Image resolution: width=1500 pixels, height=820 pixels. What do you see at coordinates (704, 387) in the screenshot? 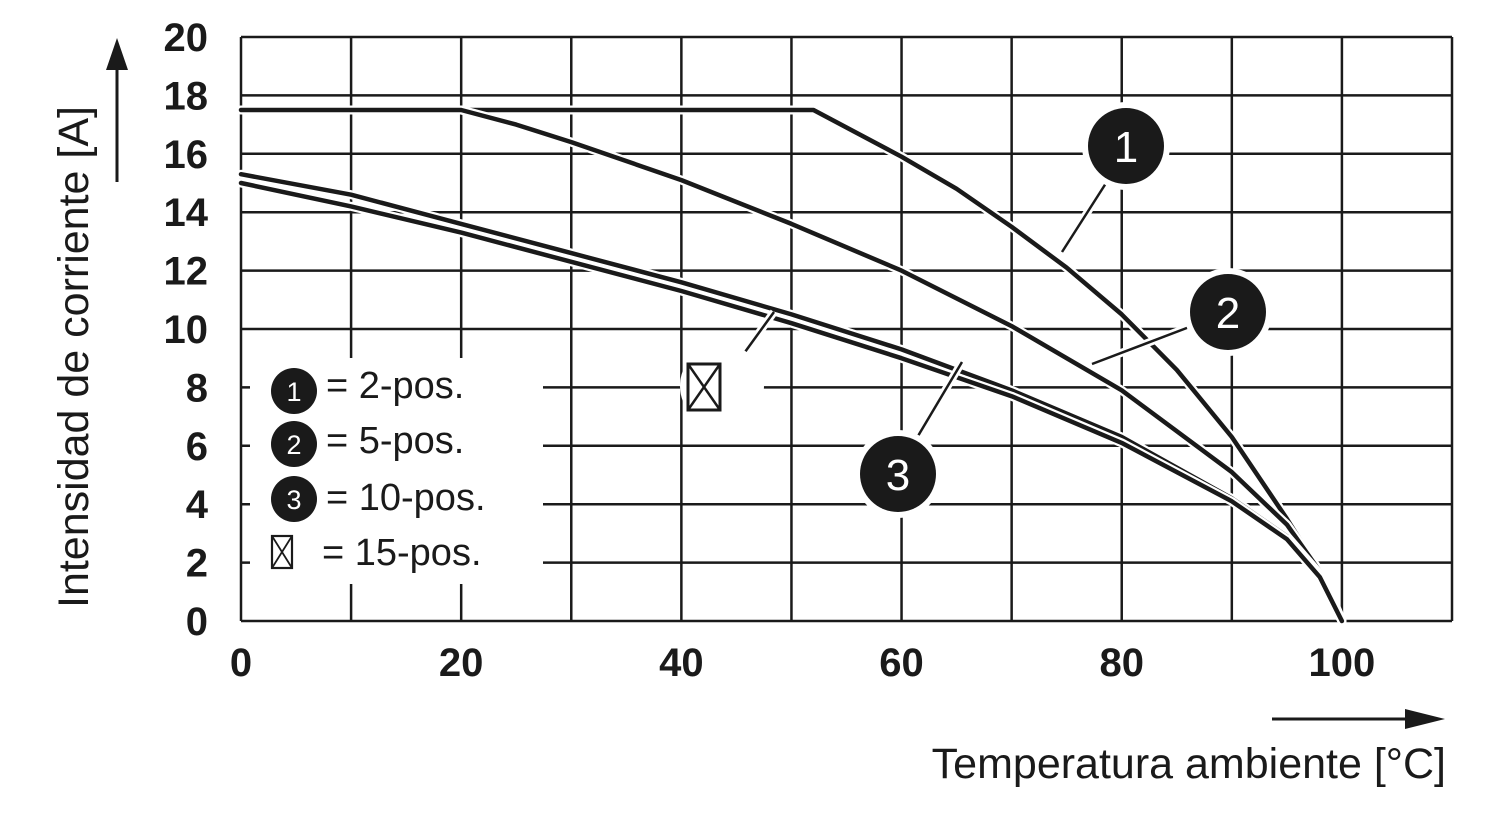
I see `crossed-box-icon` at bounding box center [704, 387].